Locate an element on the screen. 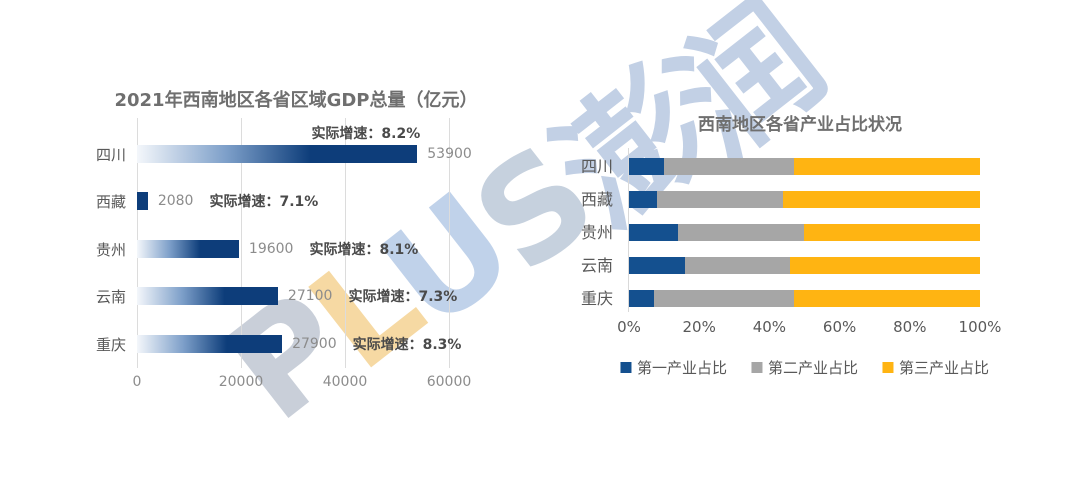 This screenshot has width=1080, height=497. gdp-growth-label: 实际增速：7.1% is located at coordinates (264, 202).